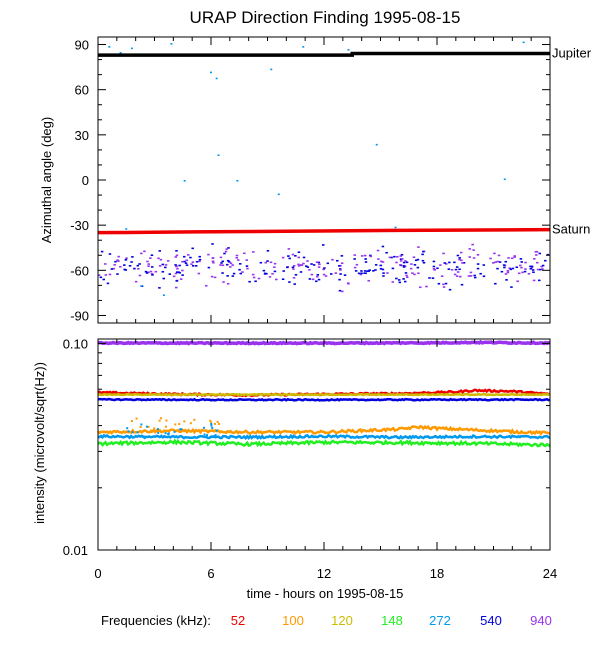 This screenshot has height=650, width=600. Describe the element at coordinates (82, 45) in the screenshot. I see `top-y-tick-label: 90` at that location.